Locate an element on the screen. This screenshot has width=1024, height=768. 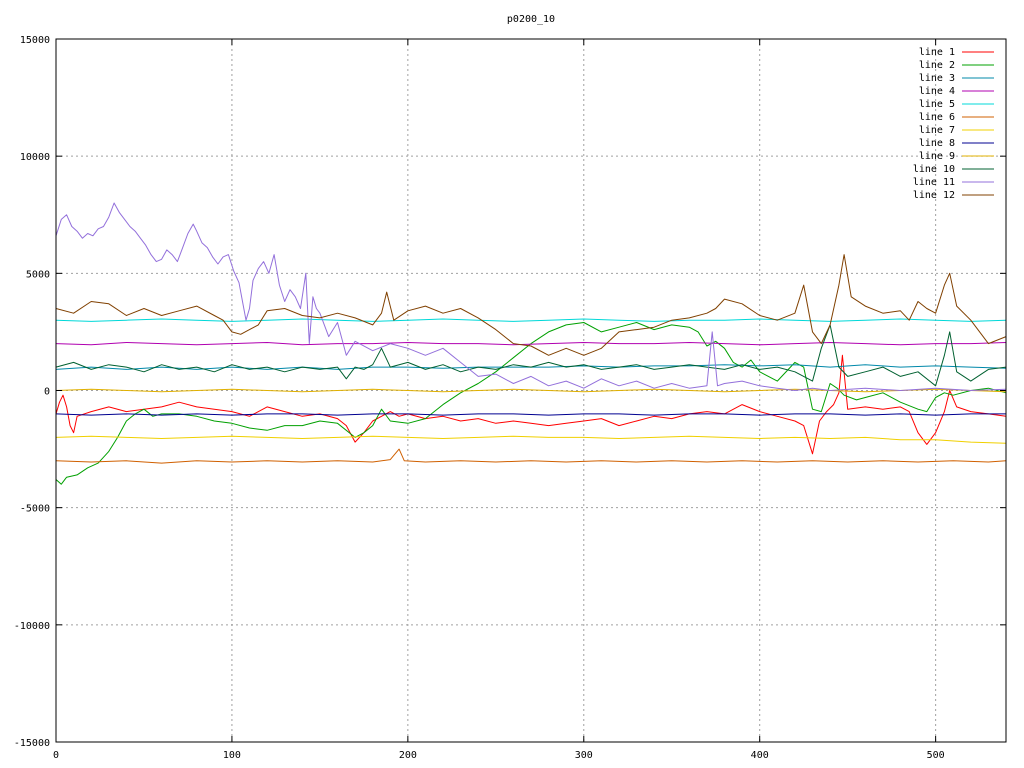
legend-label: line 2 is located at coordinates (937, 65).